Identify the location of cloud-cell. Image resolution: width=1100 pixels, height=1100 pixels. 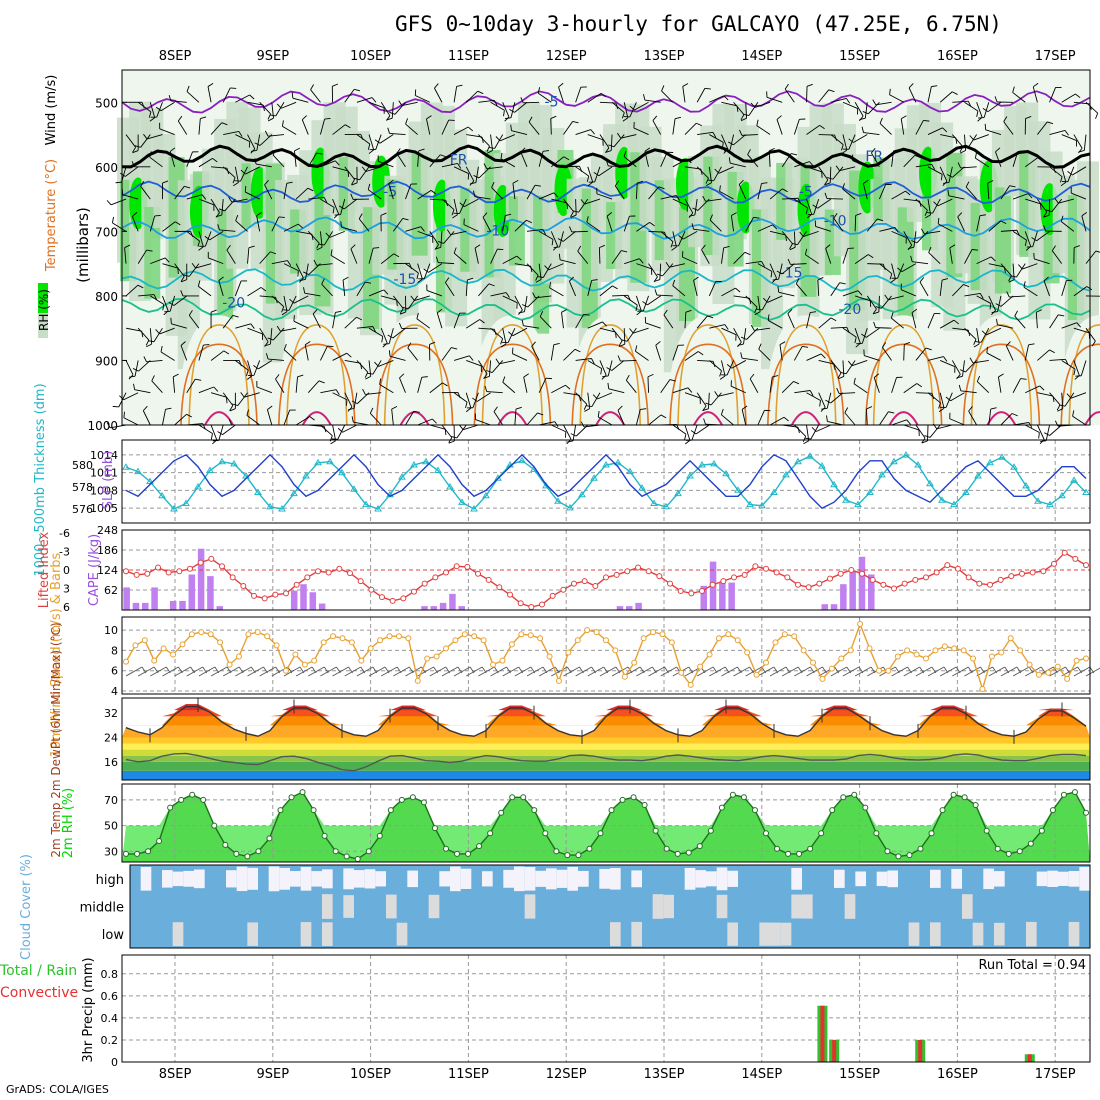
(658, 906).